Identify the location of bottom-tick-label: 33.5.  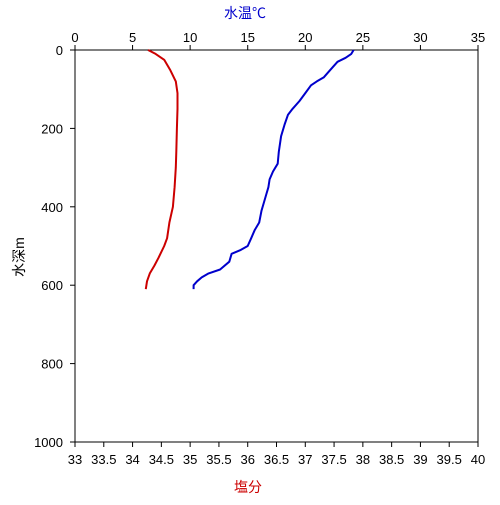
(103, 459).